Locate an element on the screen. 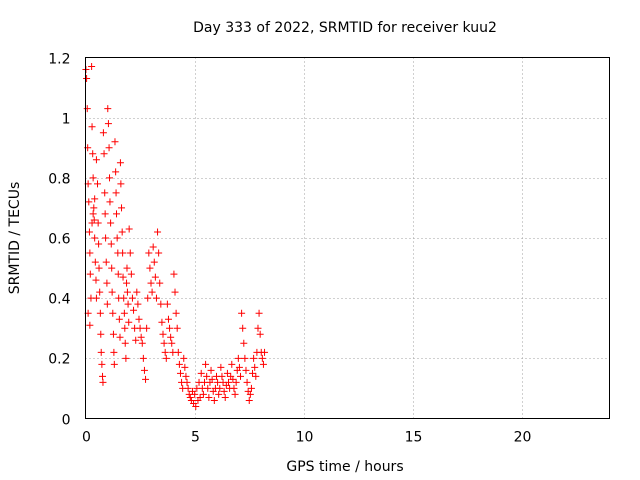 This screenshot has height=480, width=640. y-tick-label: 0.4 is located at coordinates (59, 300).